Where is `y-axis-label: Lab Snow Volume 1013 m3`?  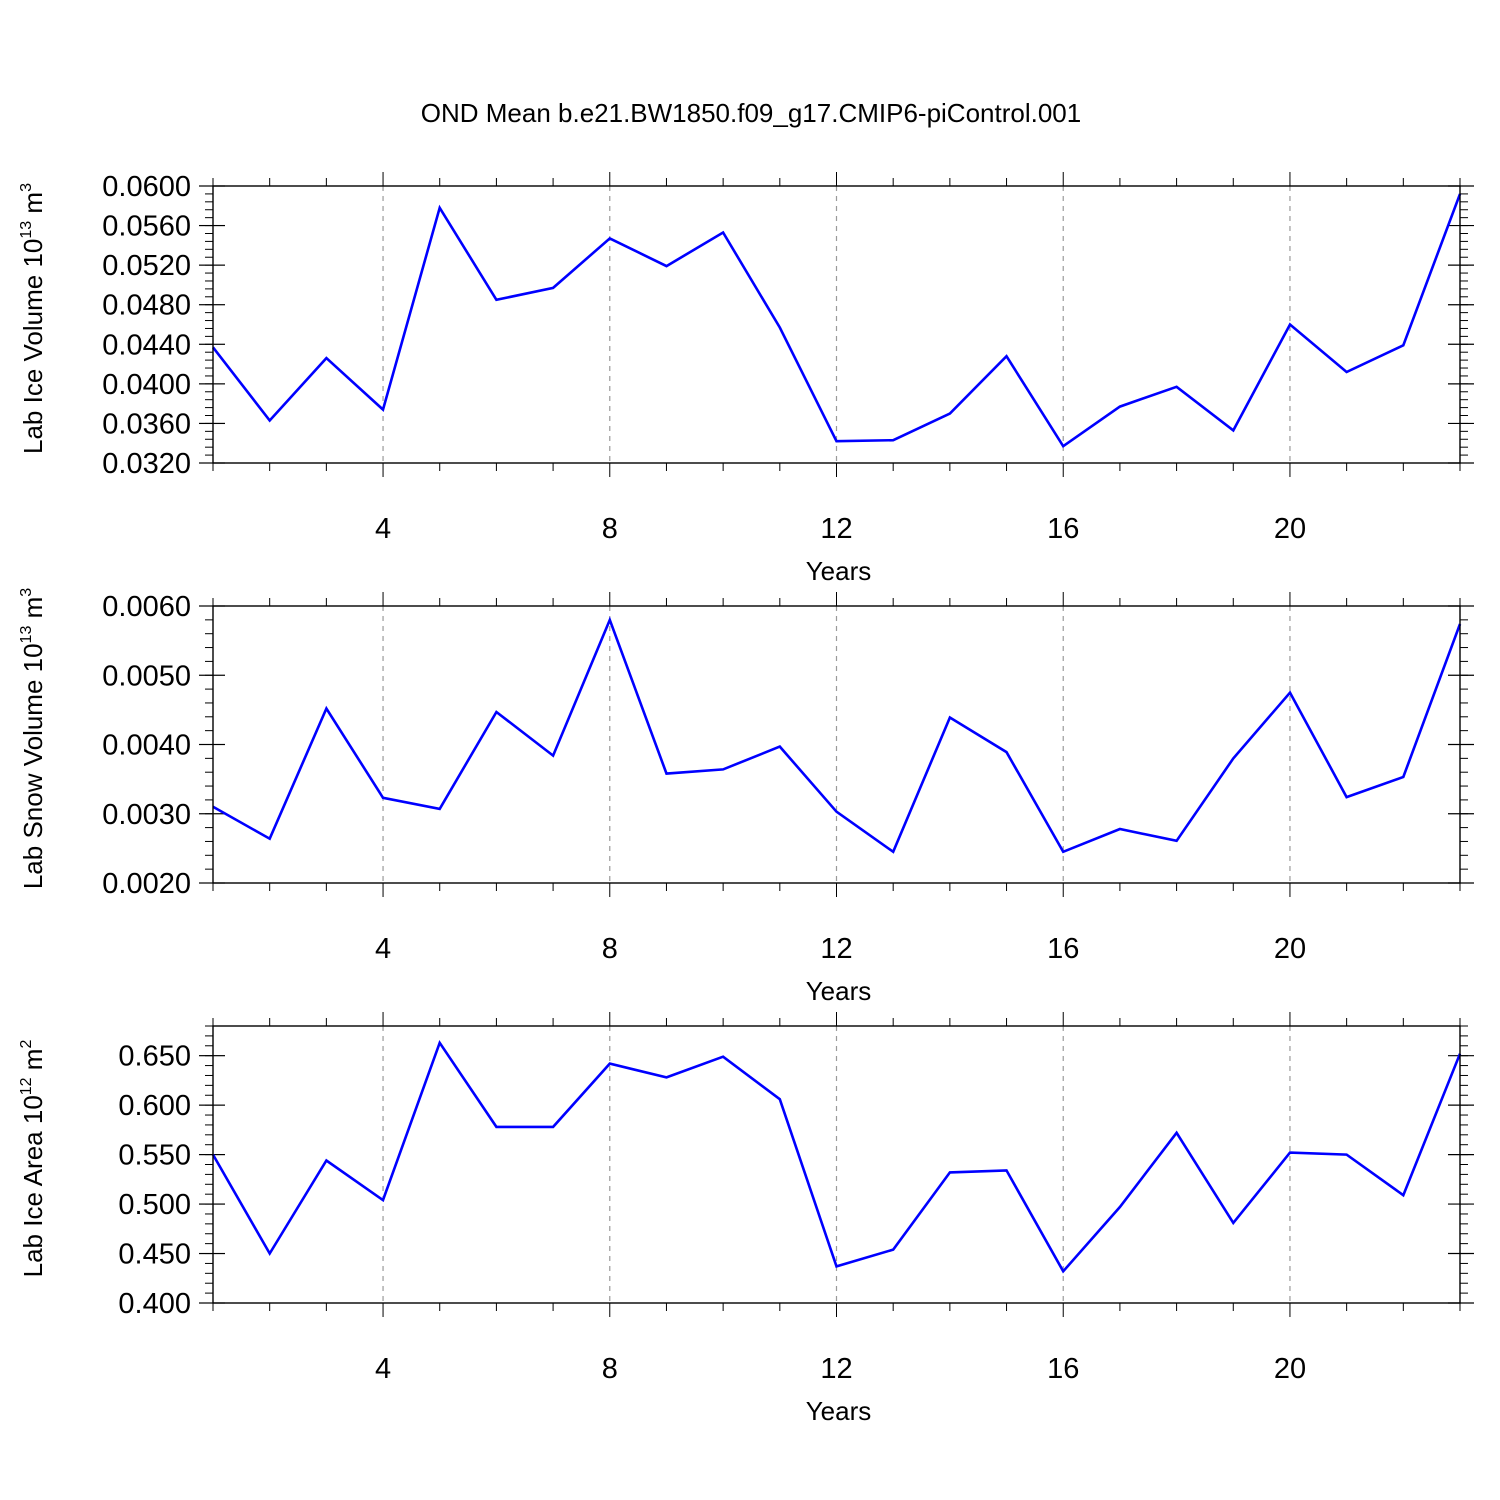
y-axis-label: Lab Snow Volume 1013 m3 is located at coordinates (33, 738).